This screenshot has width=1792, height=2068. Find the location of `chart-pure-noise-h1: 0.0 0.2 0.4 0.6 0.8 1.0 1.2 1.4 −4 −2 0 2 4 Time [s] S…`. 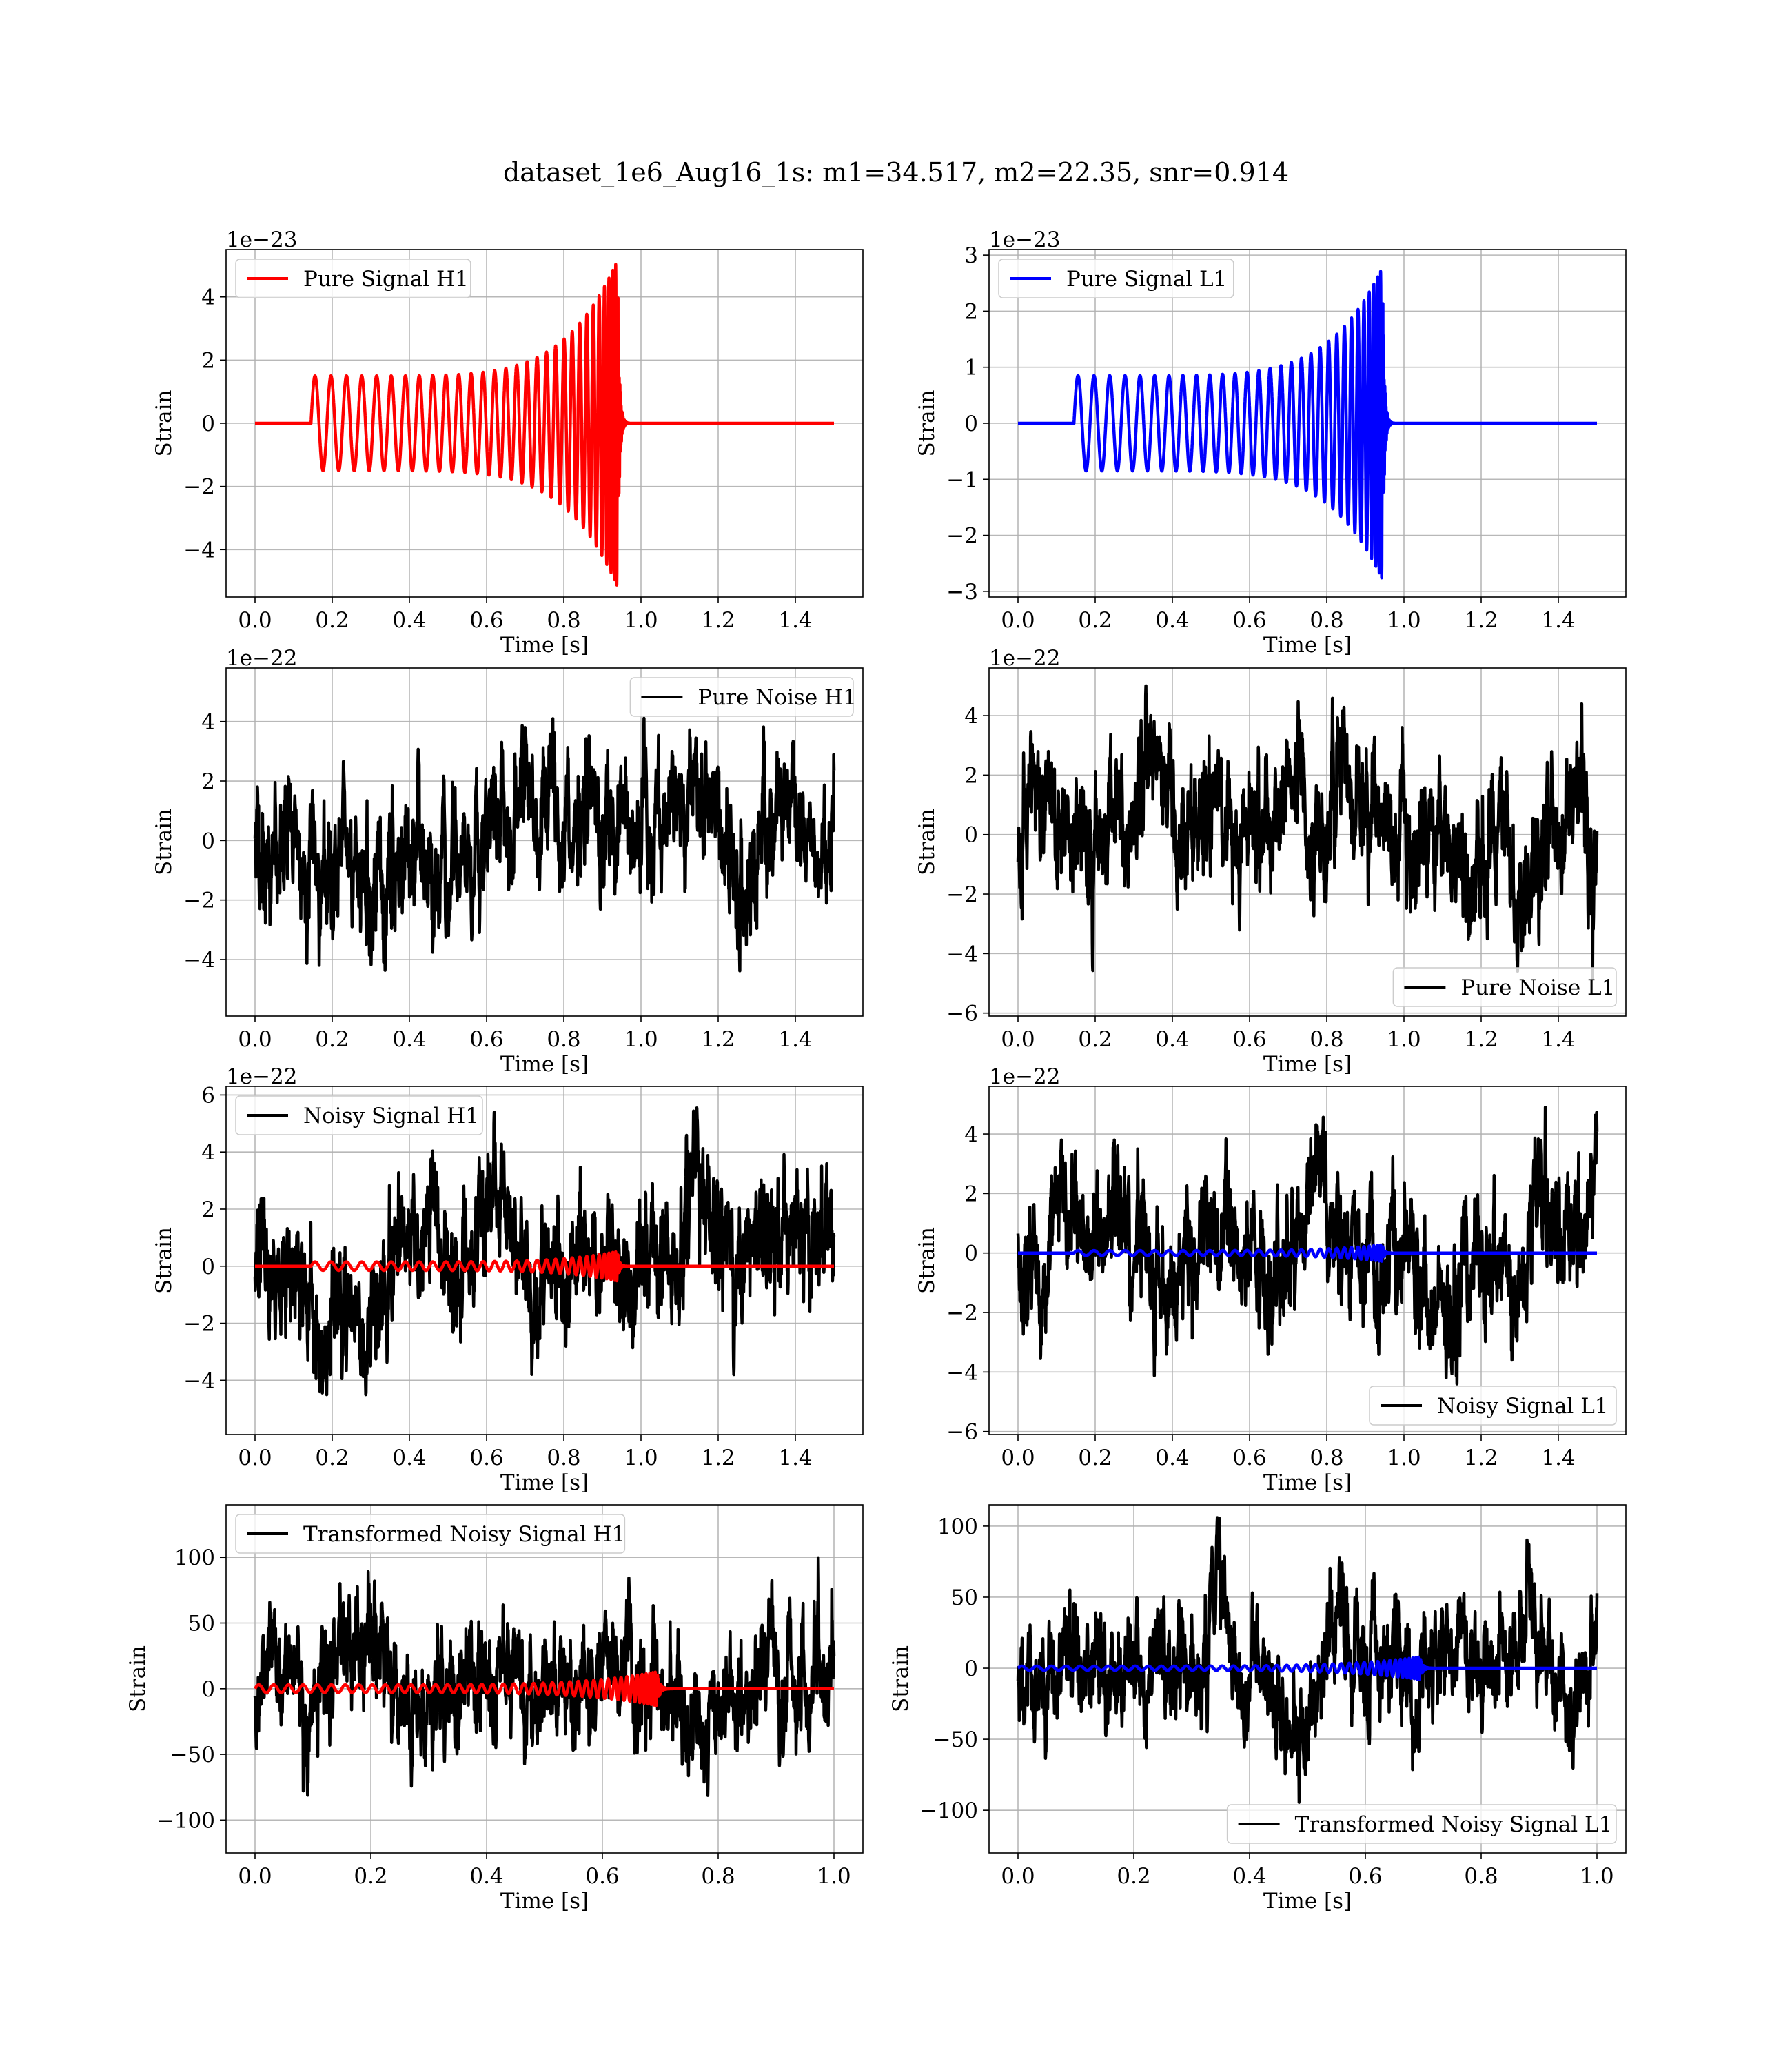

chart-pure-noise-h1: 0.0 0.2 0.4 0.6 0.8 1.0 1.2 1.4 −4 −2 0 2 4 Time [s] S… is located at coordinates (508, 861).